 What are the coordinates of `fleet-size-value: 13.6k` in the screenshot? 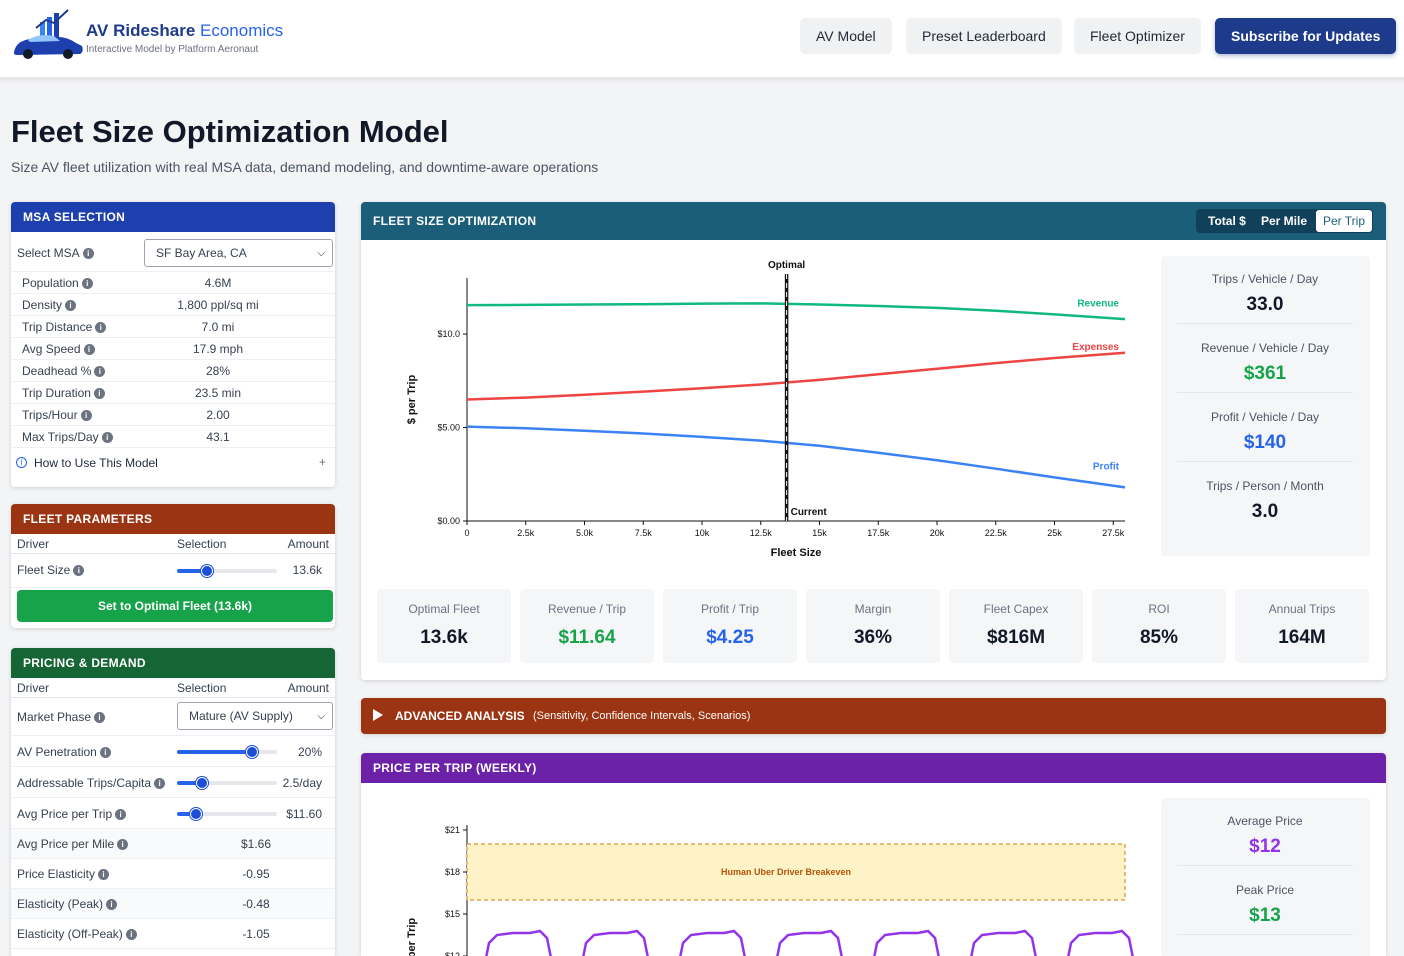 It's located at (307, 570).